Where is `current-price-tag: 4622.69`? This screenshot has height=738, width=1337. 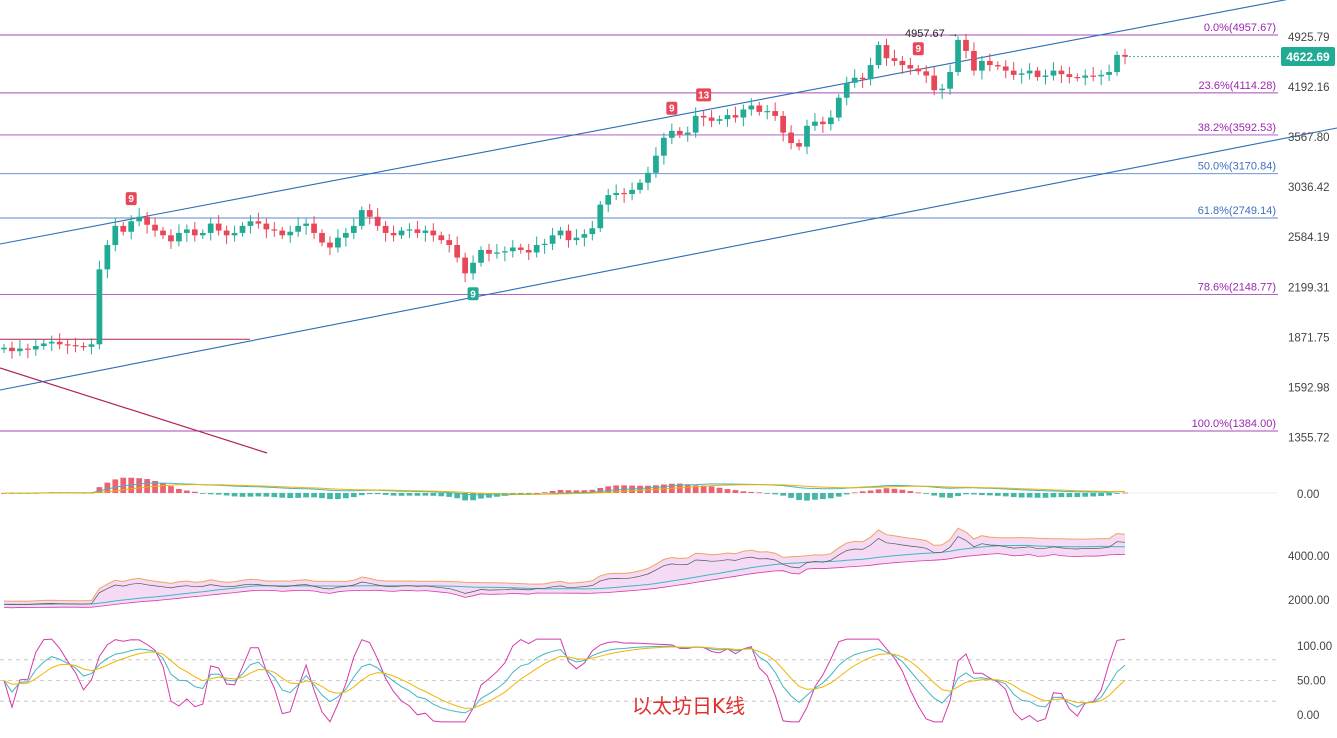
current-price-tag: 4622.69 is located at coordinates (1308, 56).